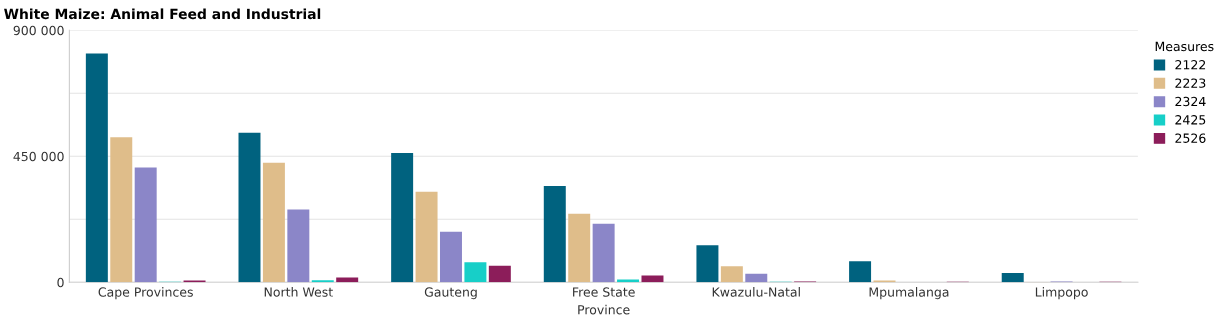  I want to click on x-axis-title: Province, so click(604, 309).